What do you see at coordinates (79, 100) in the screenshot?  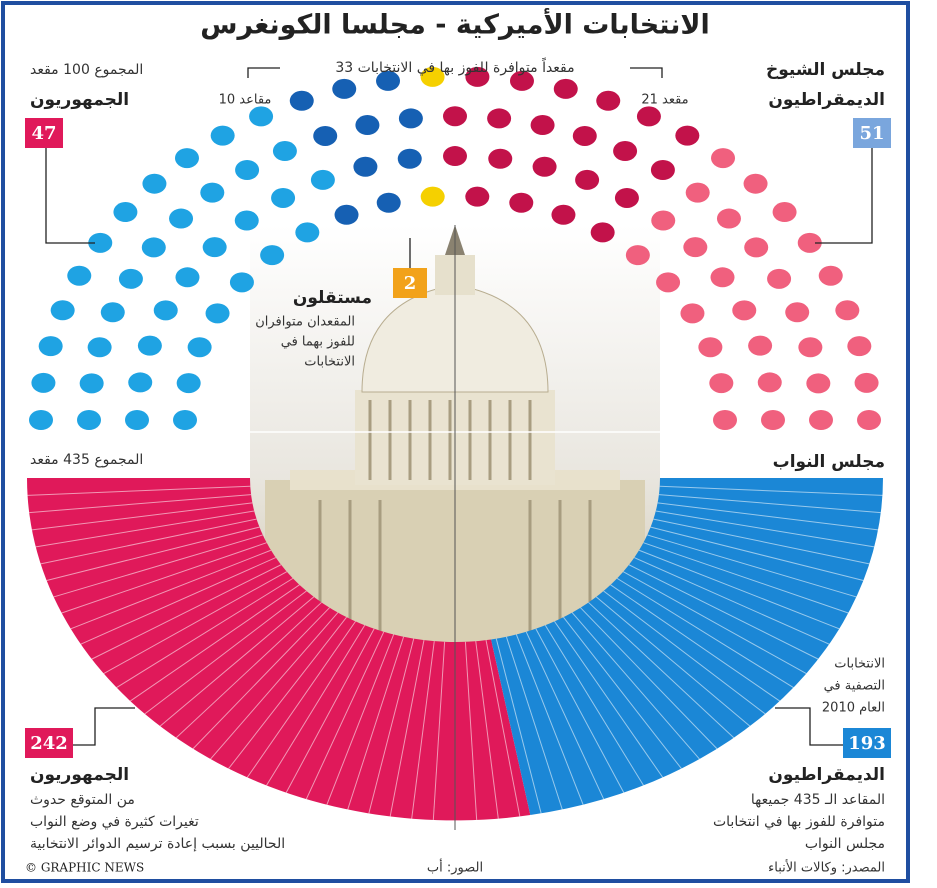 I see `party-name: الجمهوريون` at bounding box center [79, 100].